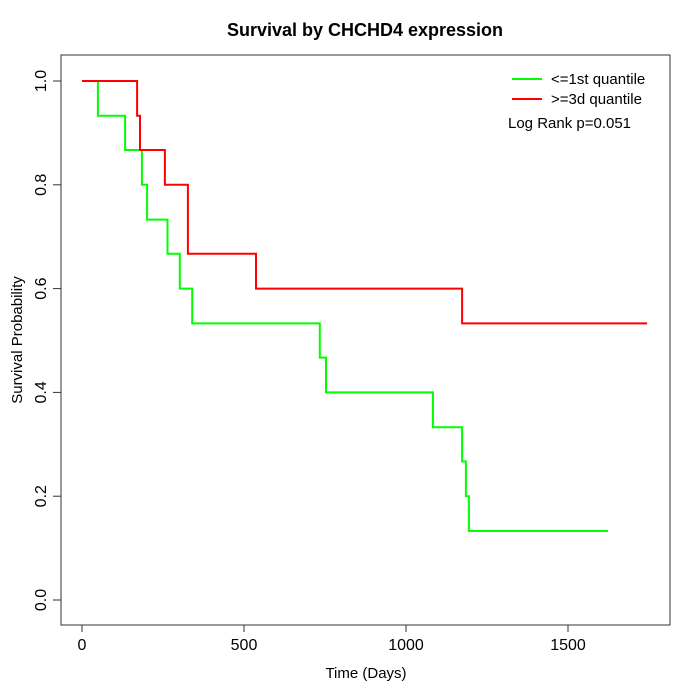  Describe the element at coordinates (41, 185) in the screenshot. I see `y-tick-label: 0.8` at that location.